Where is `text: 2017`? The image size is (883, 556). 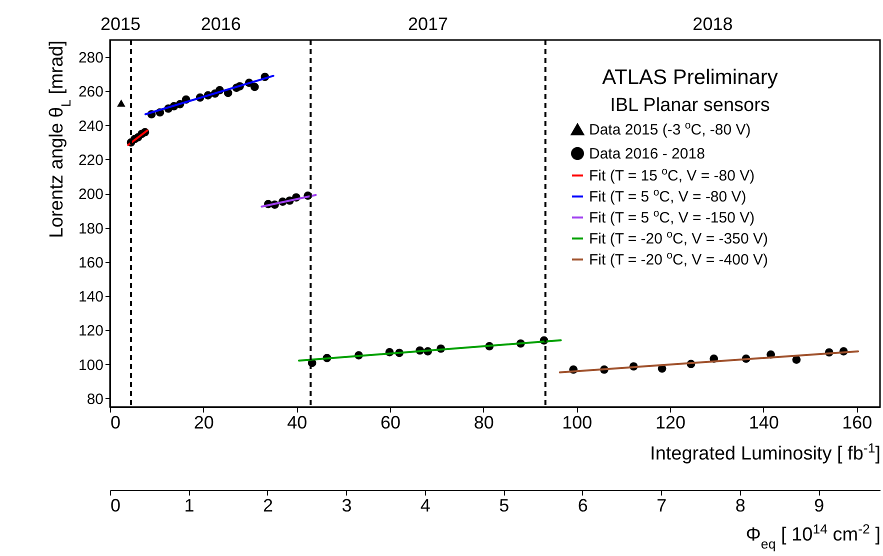 text: 2017 is located at coordinates (428, 24).